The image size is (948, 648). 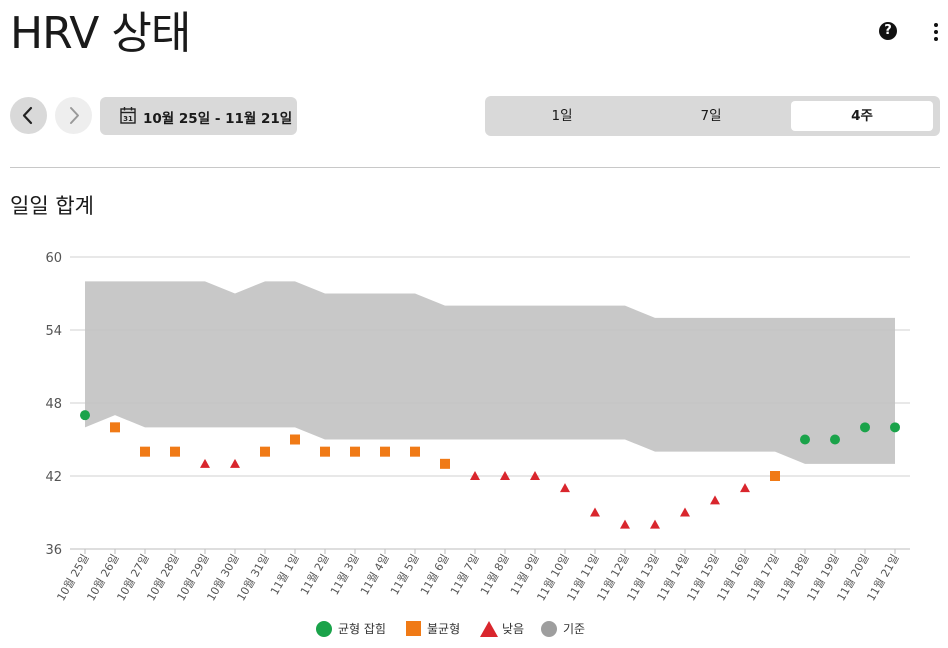 I want to click on legend-label: 불균형, so click(x=444, y=629).